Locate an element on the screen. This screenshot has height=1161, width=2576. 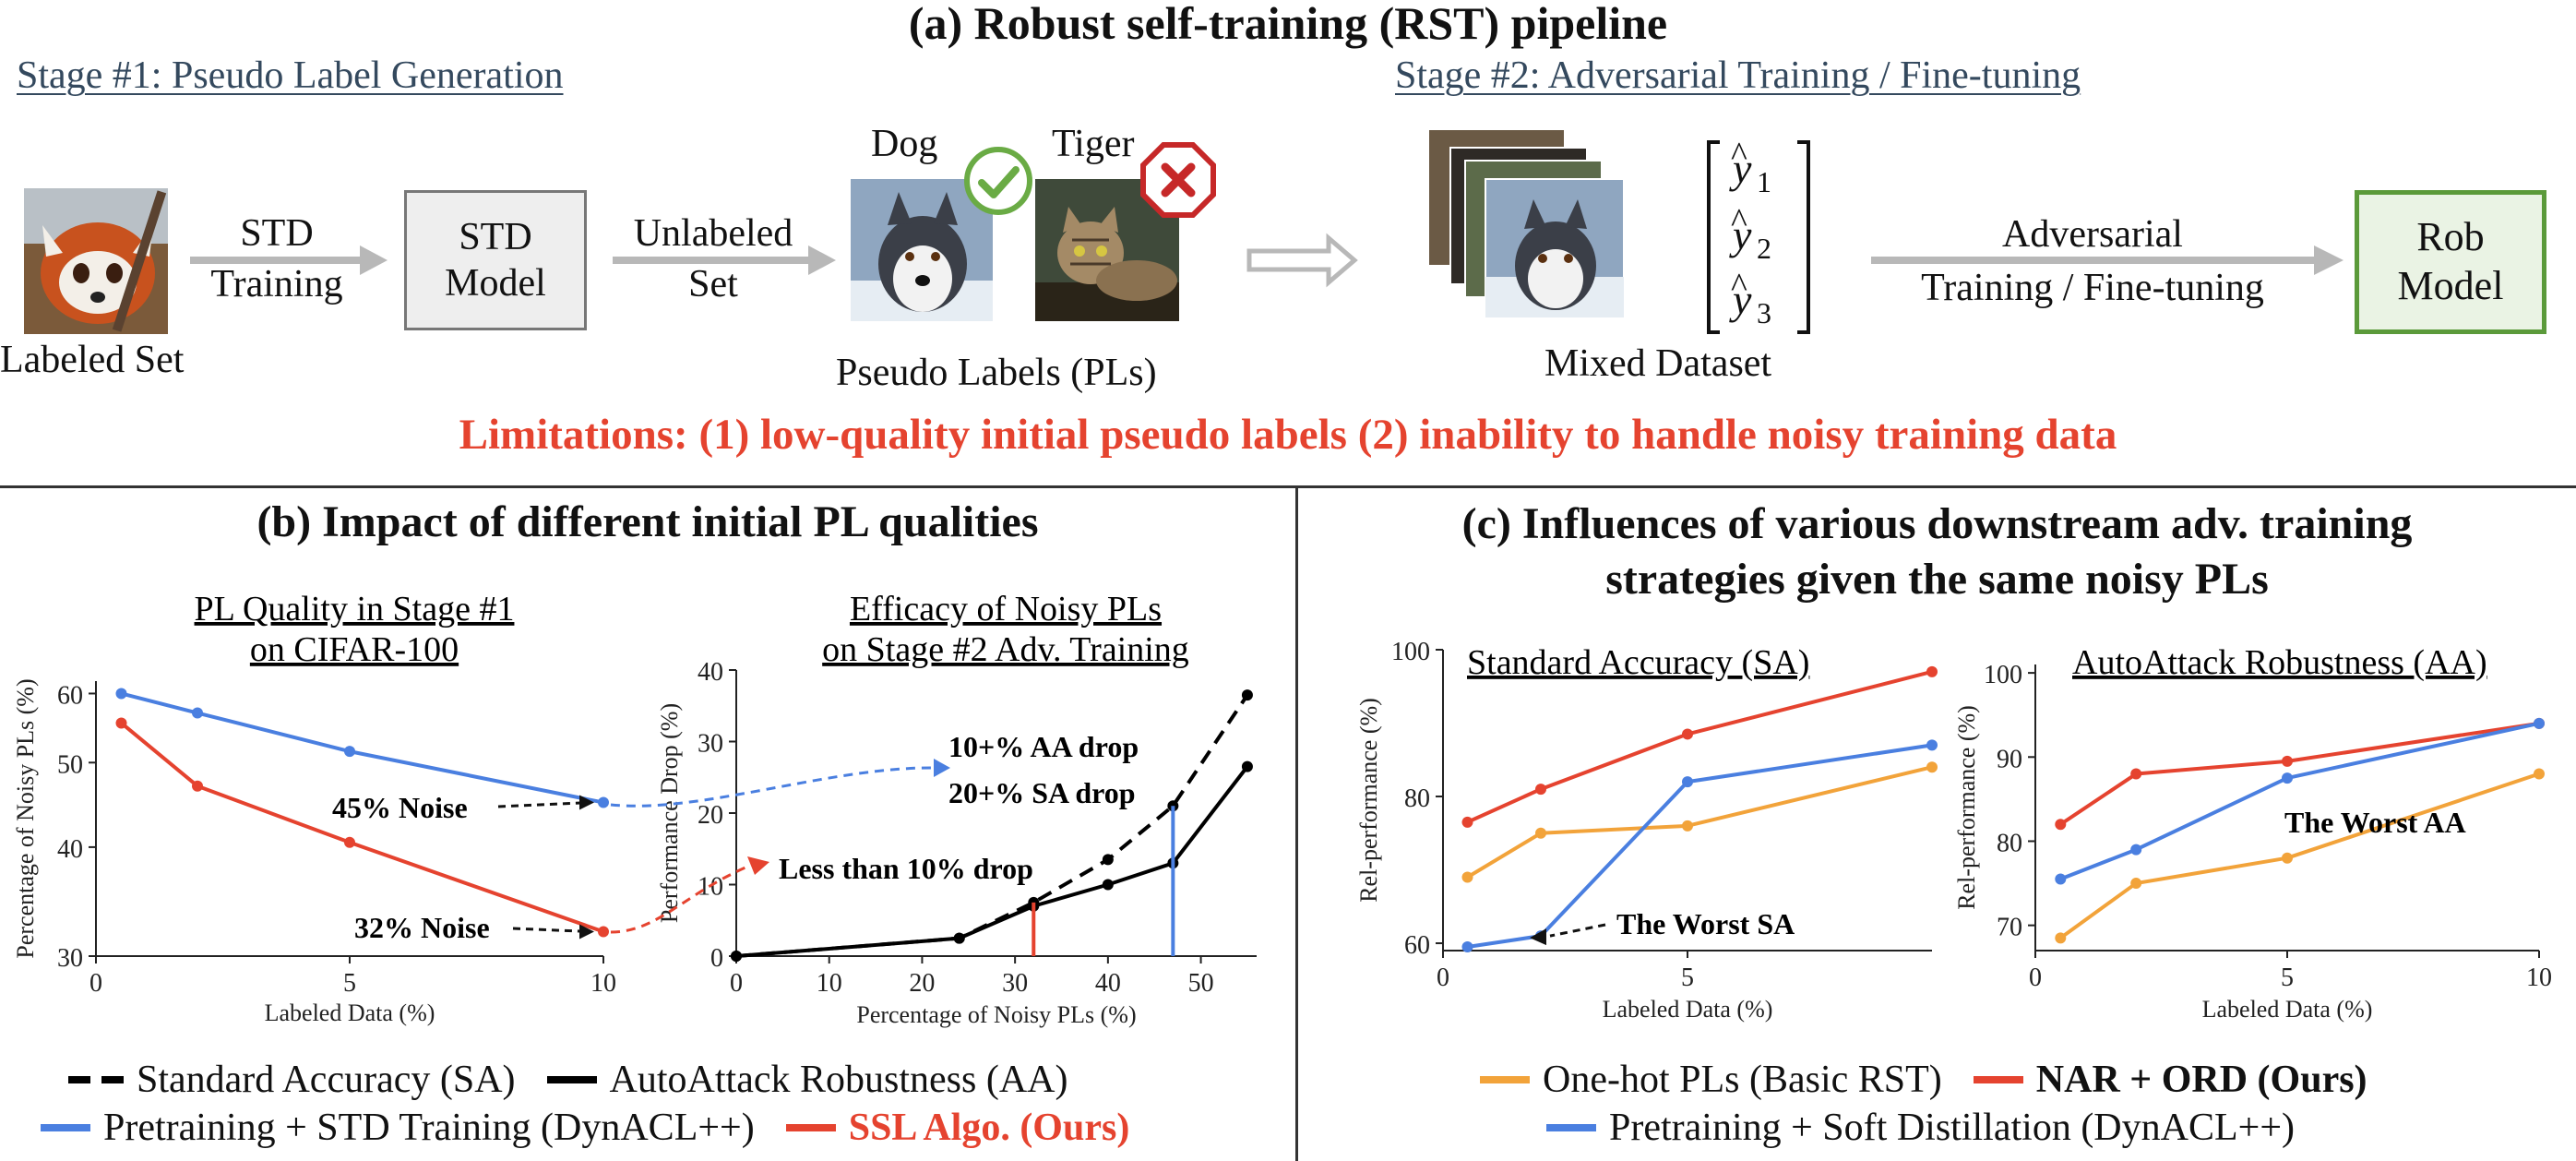
chart-b2-title-2: on Stage #2 Adv. Training is located at coordinates (1006, 649).